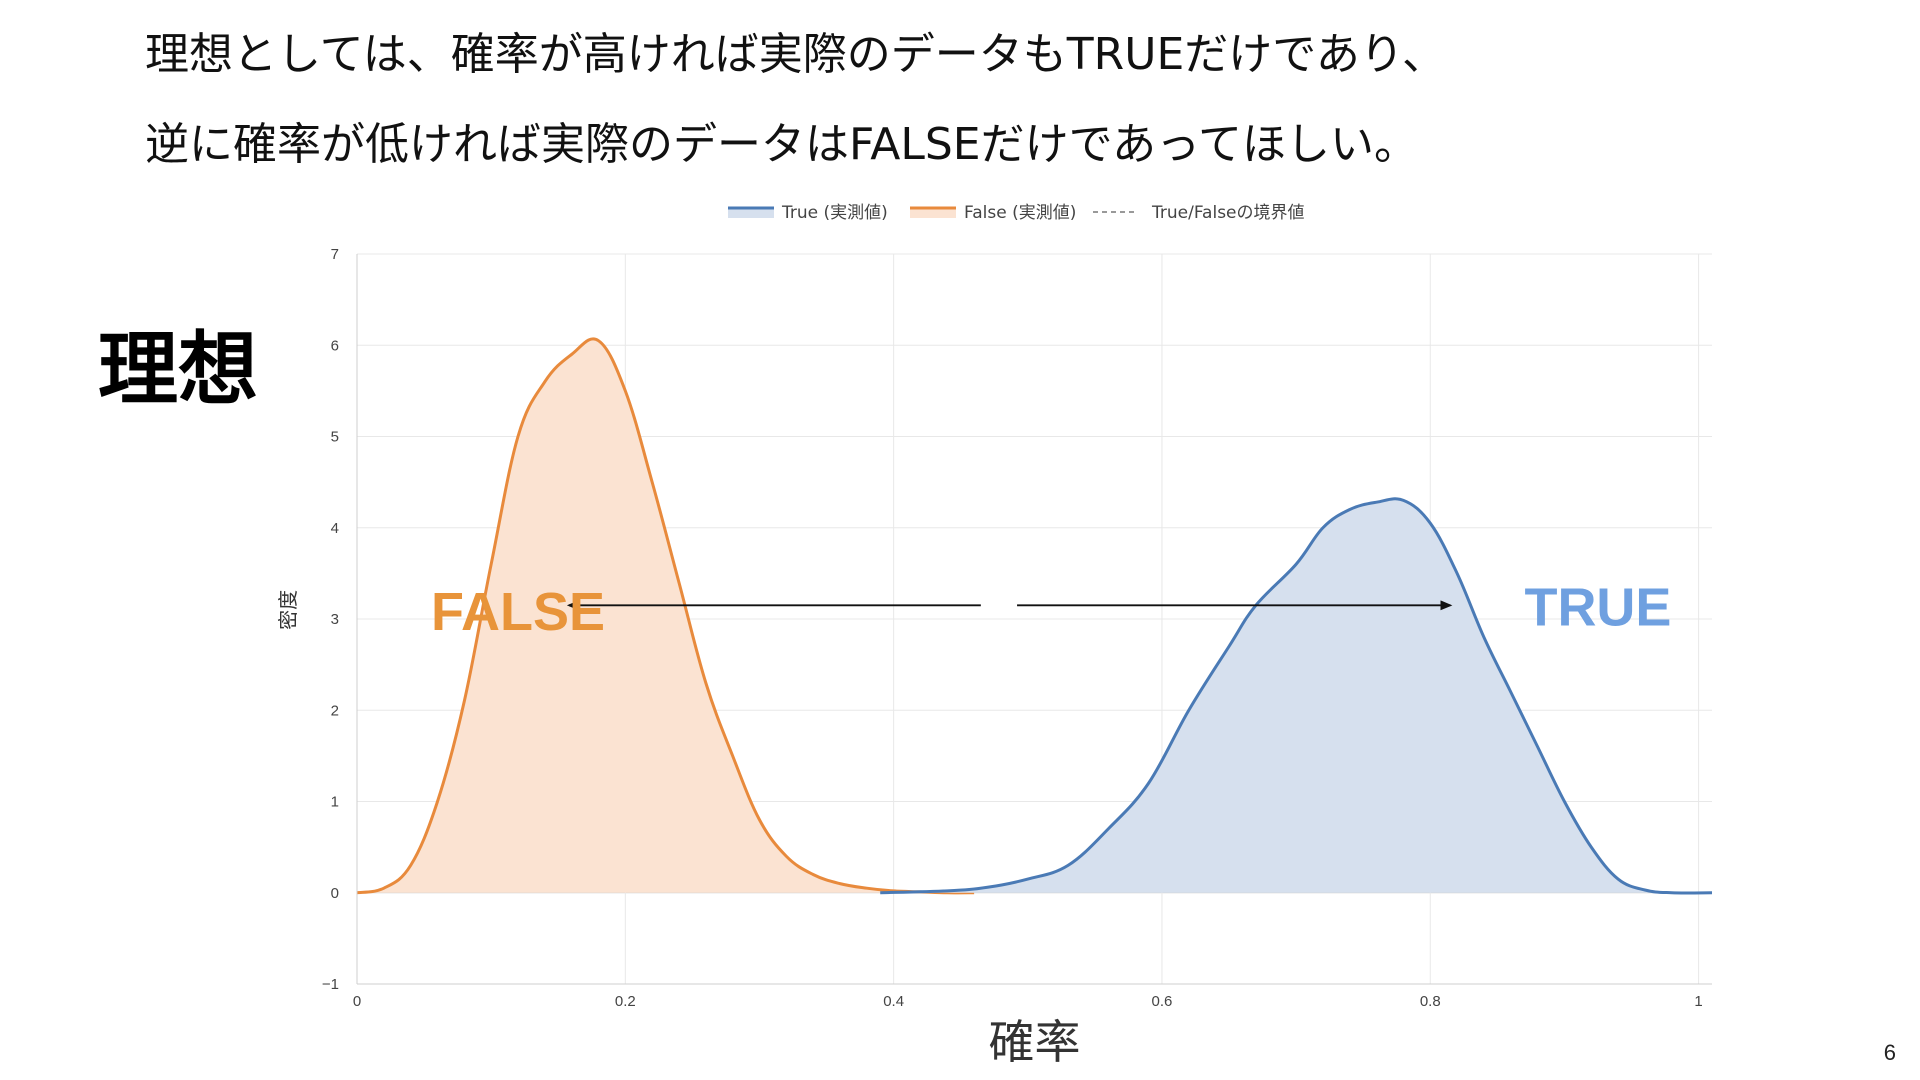 This screenshot has height=1080, width=1920. Describe the element at coordinates (625, 1001) in the screenshot. I see `x-tick-label: 0.2` at that location.